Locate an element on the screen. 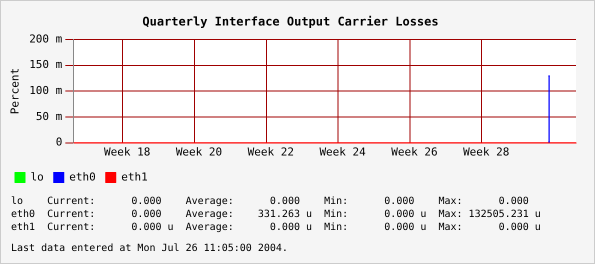 This screenshot has height=264, width=595. chart-title: Quarterly Interface Output Carrier Losses is located at coordinates (290, 21).